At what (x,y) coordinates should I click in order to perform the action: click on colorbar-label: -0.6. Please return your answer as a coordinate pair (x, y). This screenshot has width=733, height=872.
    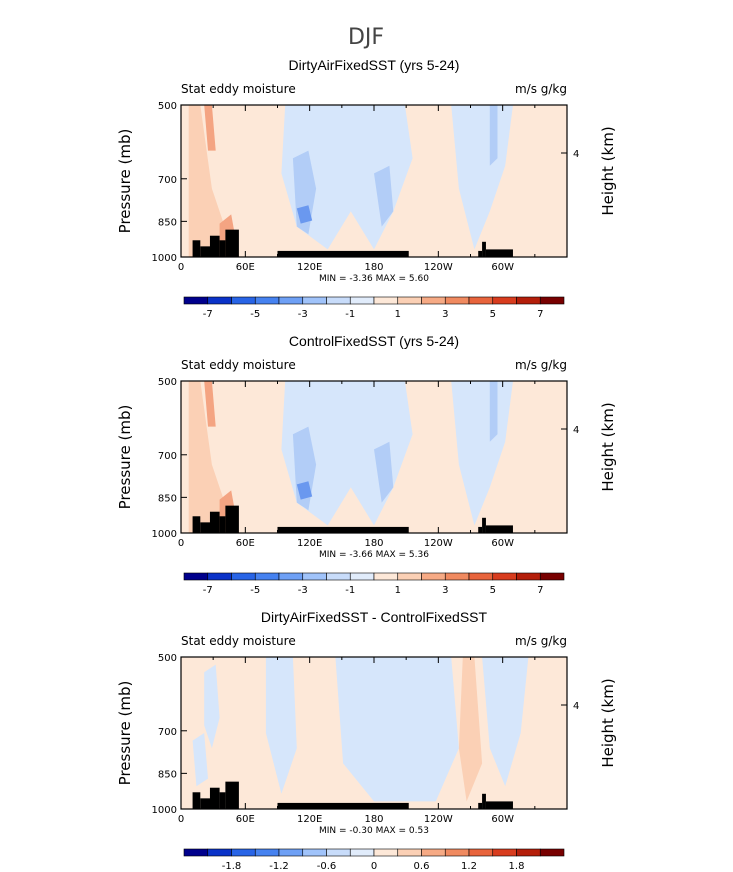
    Looking at the image, I should click on (327, 866).